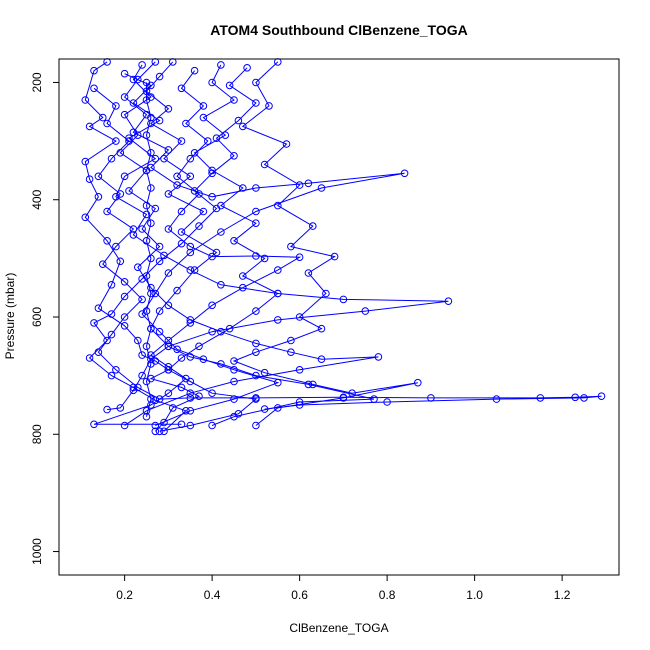  What do you see at coordinates (37, 199) in the screenshot?
I see `y-tick-label: 400` at bounding box center [37, 199].